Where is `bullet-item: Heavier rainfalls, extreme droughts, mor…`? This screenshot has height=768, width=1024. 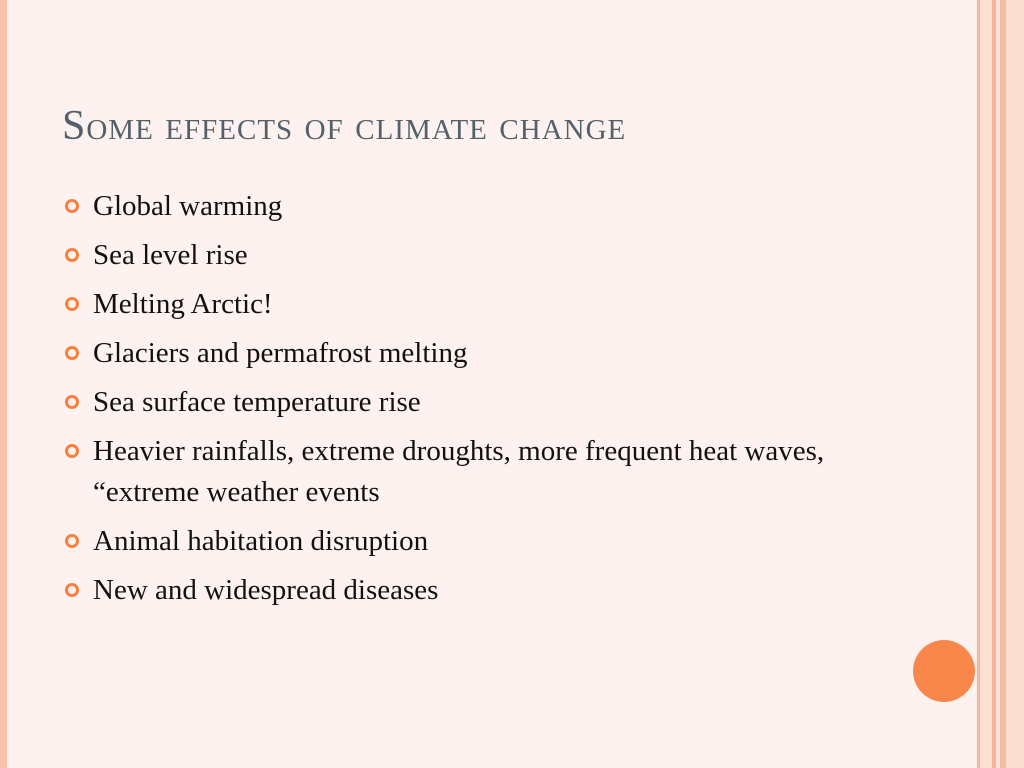
bullet-item: Heavier rainfalls, extreme droughts, mor… is located at coordinates (492, 472).